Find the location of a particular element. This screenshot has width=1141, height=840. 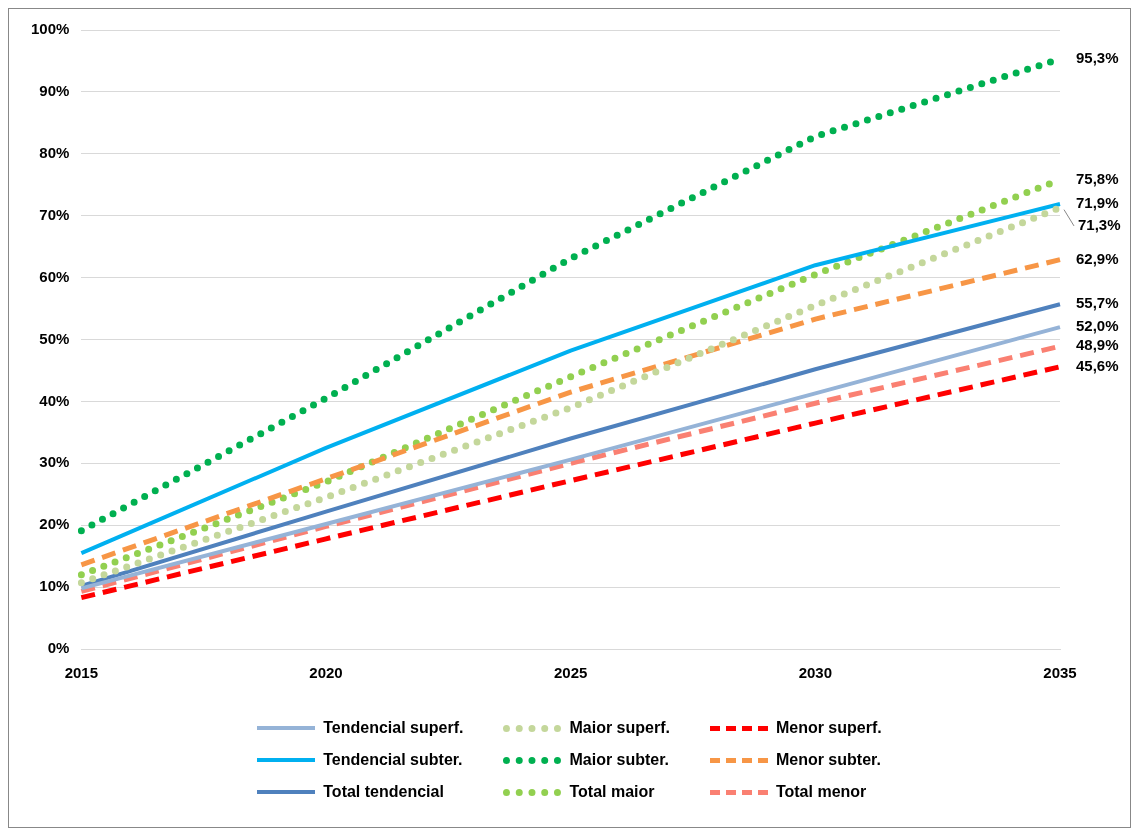

x-tick-label: 2020 is located at coordinates (326, 673).